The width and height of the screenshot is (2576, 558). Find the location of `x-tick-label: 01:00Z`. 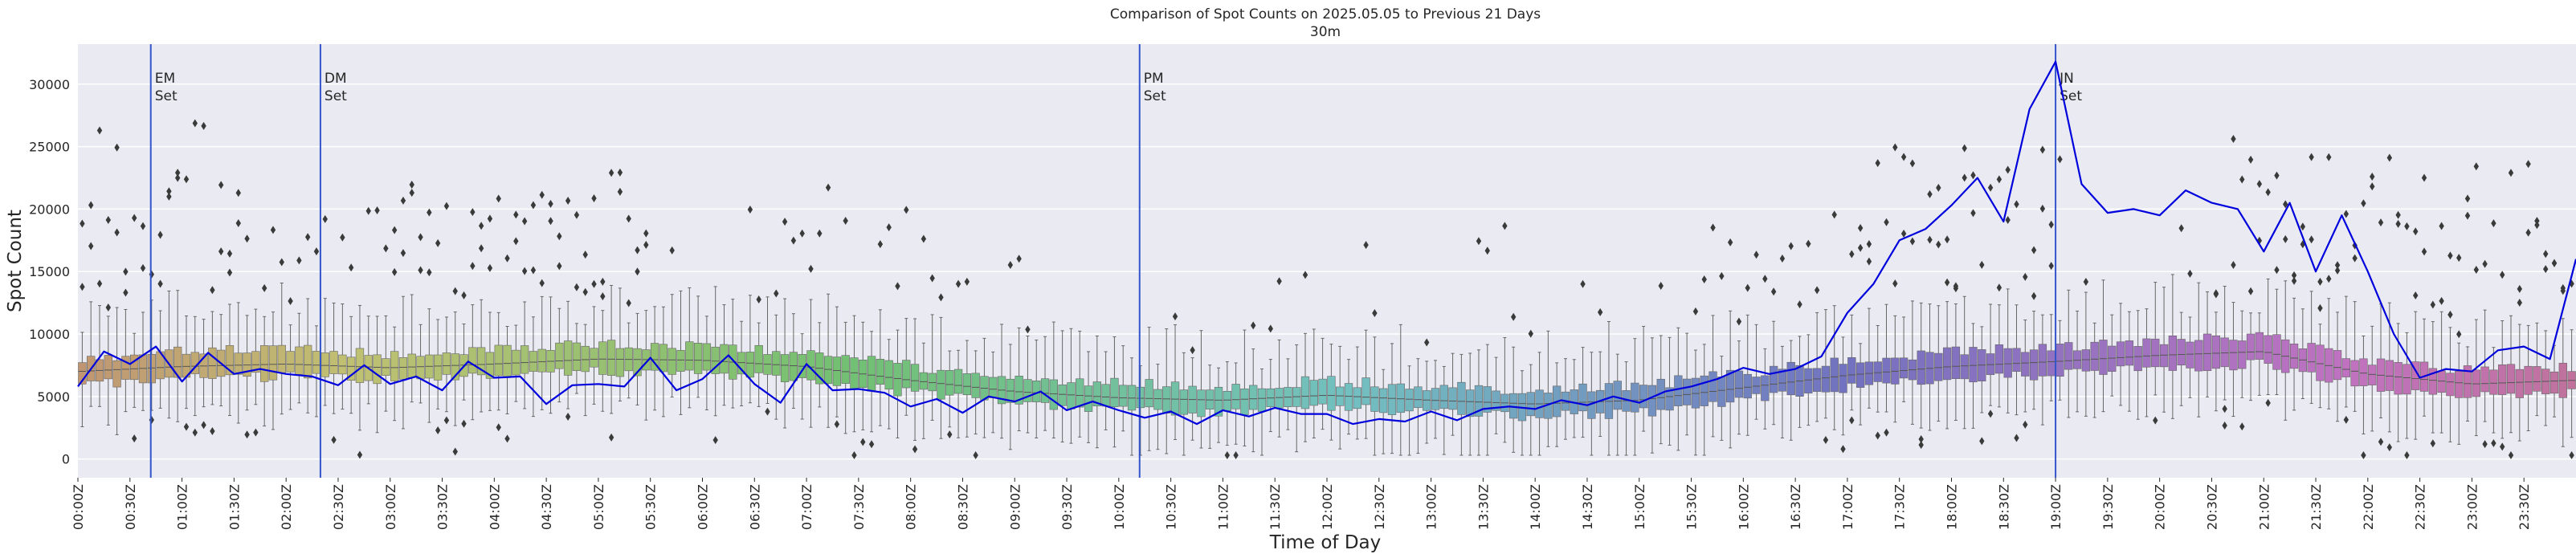

x-tick-label: 01:00Z is located at coordinates (182, 507).